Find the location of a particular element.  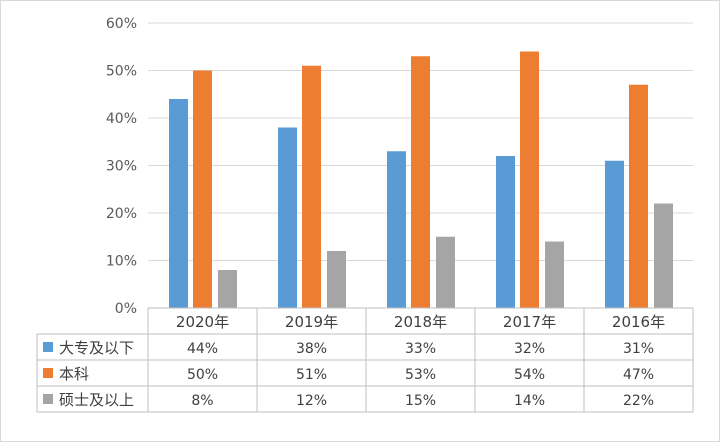

data-label: 50% is located at coordinates (202, 375).